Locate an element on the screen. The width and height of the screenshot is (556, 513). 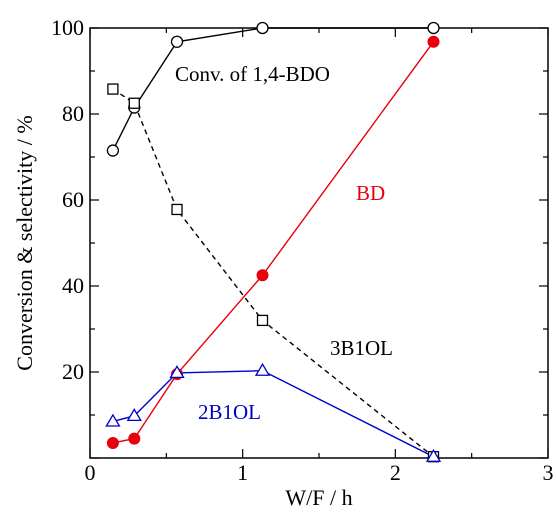
y-axis-title: Conversion & selectivity / % is located at coordinates (24, 242).